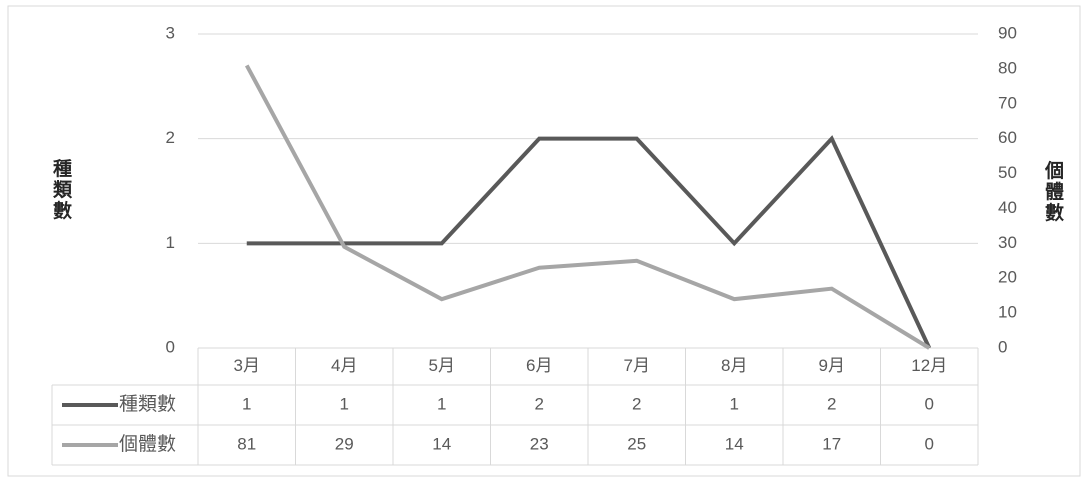 This screenshot has height=479, width=1089. Describe the element at coordinates (1007, 32) in the screenshot. I see `y2-tick-label: 90` at that location.